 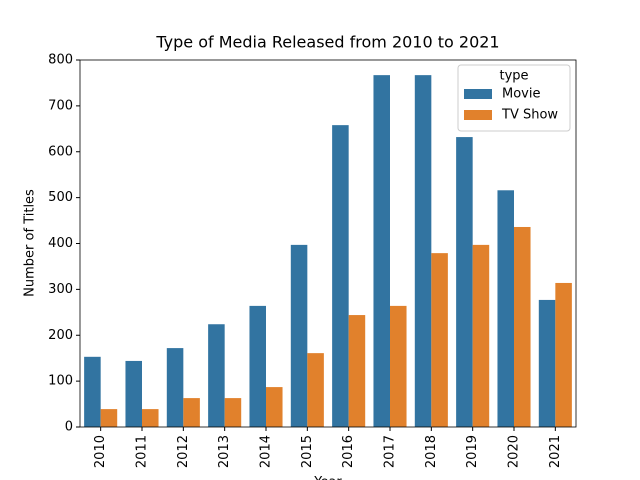 I want to click on x-tick-label: 2012, so click(x=183, y=451).